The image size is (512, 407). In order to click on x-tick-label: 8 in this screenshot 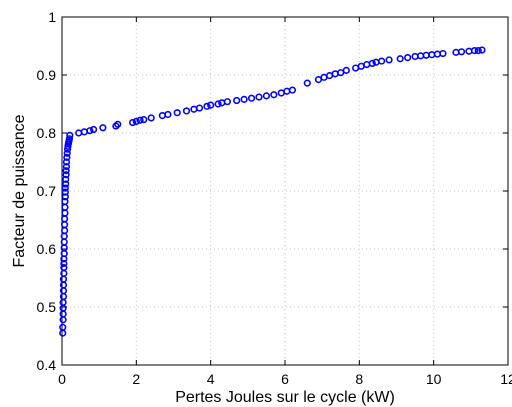, I will do `click(359, 379)`.